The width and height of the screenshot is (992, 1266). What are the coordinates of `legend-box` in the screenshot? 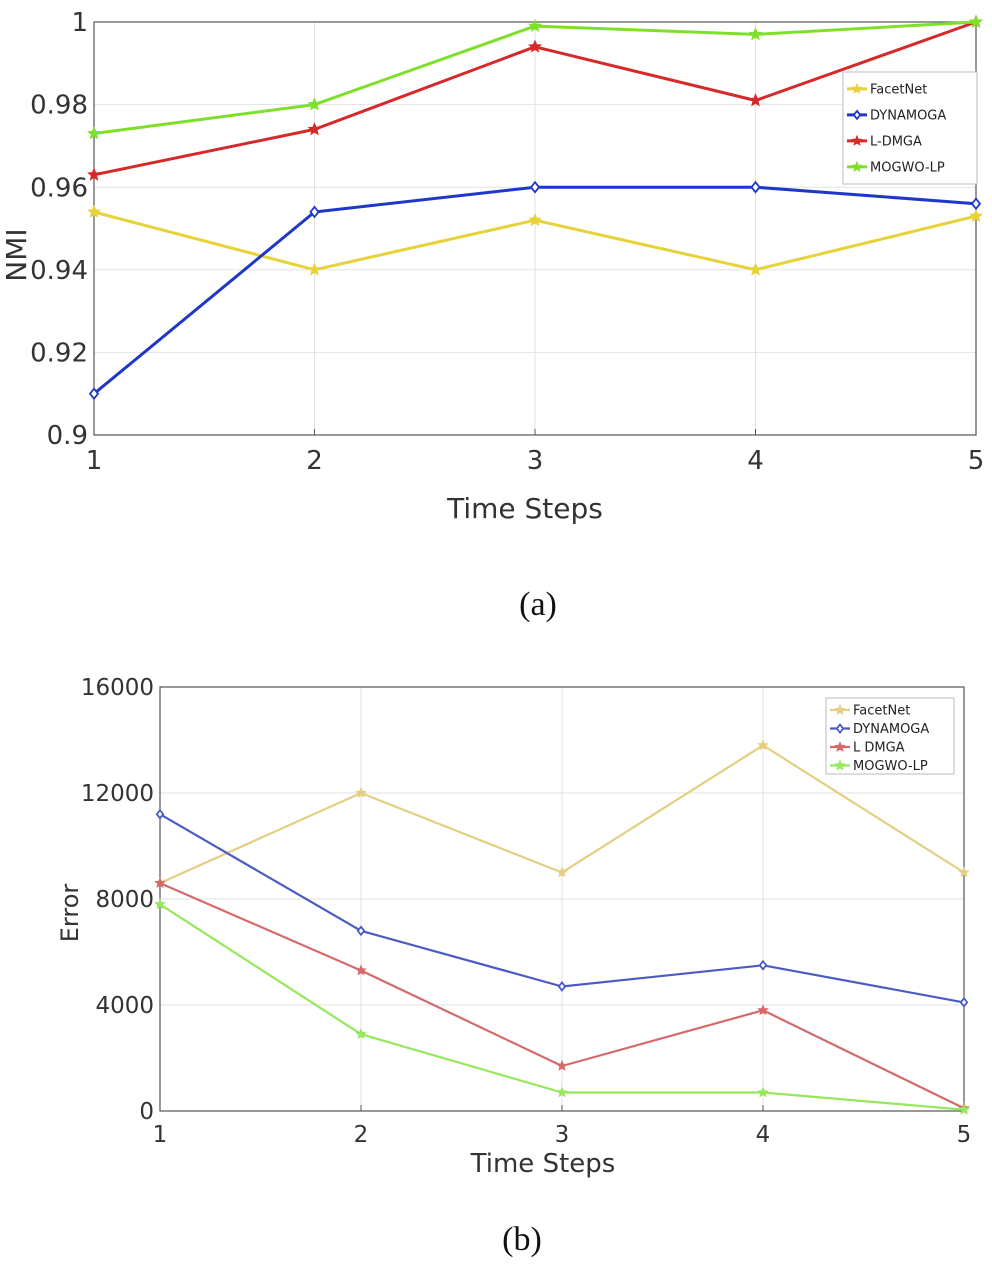 It's located at (910, 128).